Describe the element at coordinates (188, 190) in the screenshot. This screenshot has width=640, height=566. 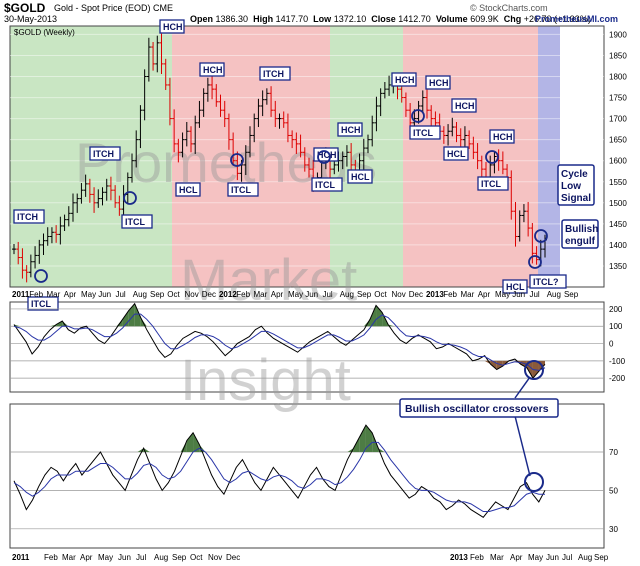
I see `annotation-label: HCL` at that location.